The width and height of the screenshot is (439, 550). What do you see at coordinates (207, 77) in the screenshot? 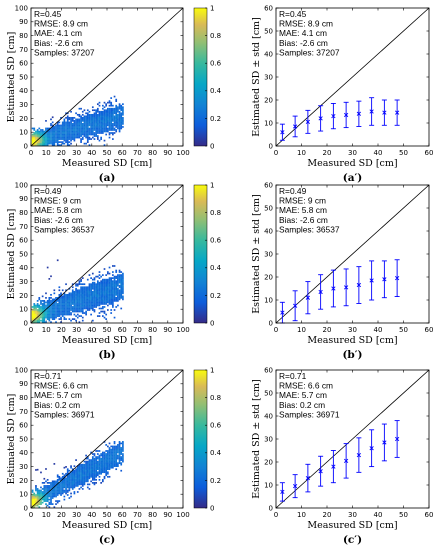
I see `colorbar: 00.20.40.60.81` at bounding box center [207, 77].